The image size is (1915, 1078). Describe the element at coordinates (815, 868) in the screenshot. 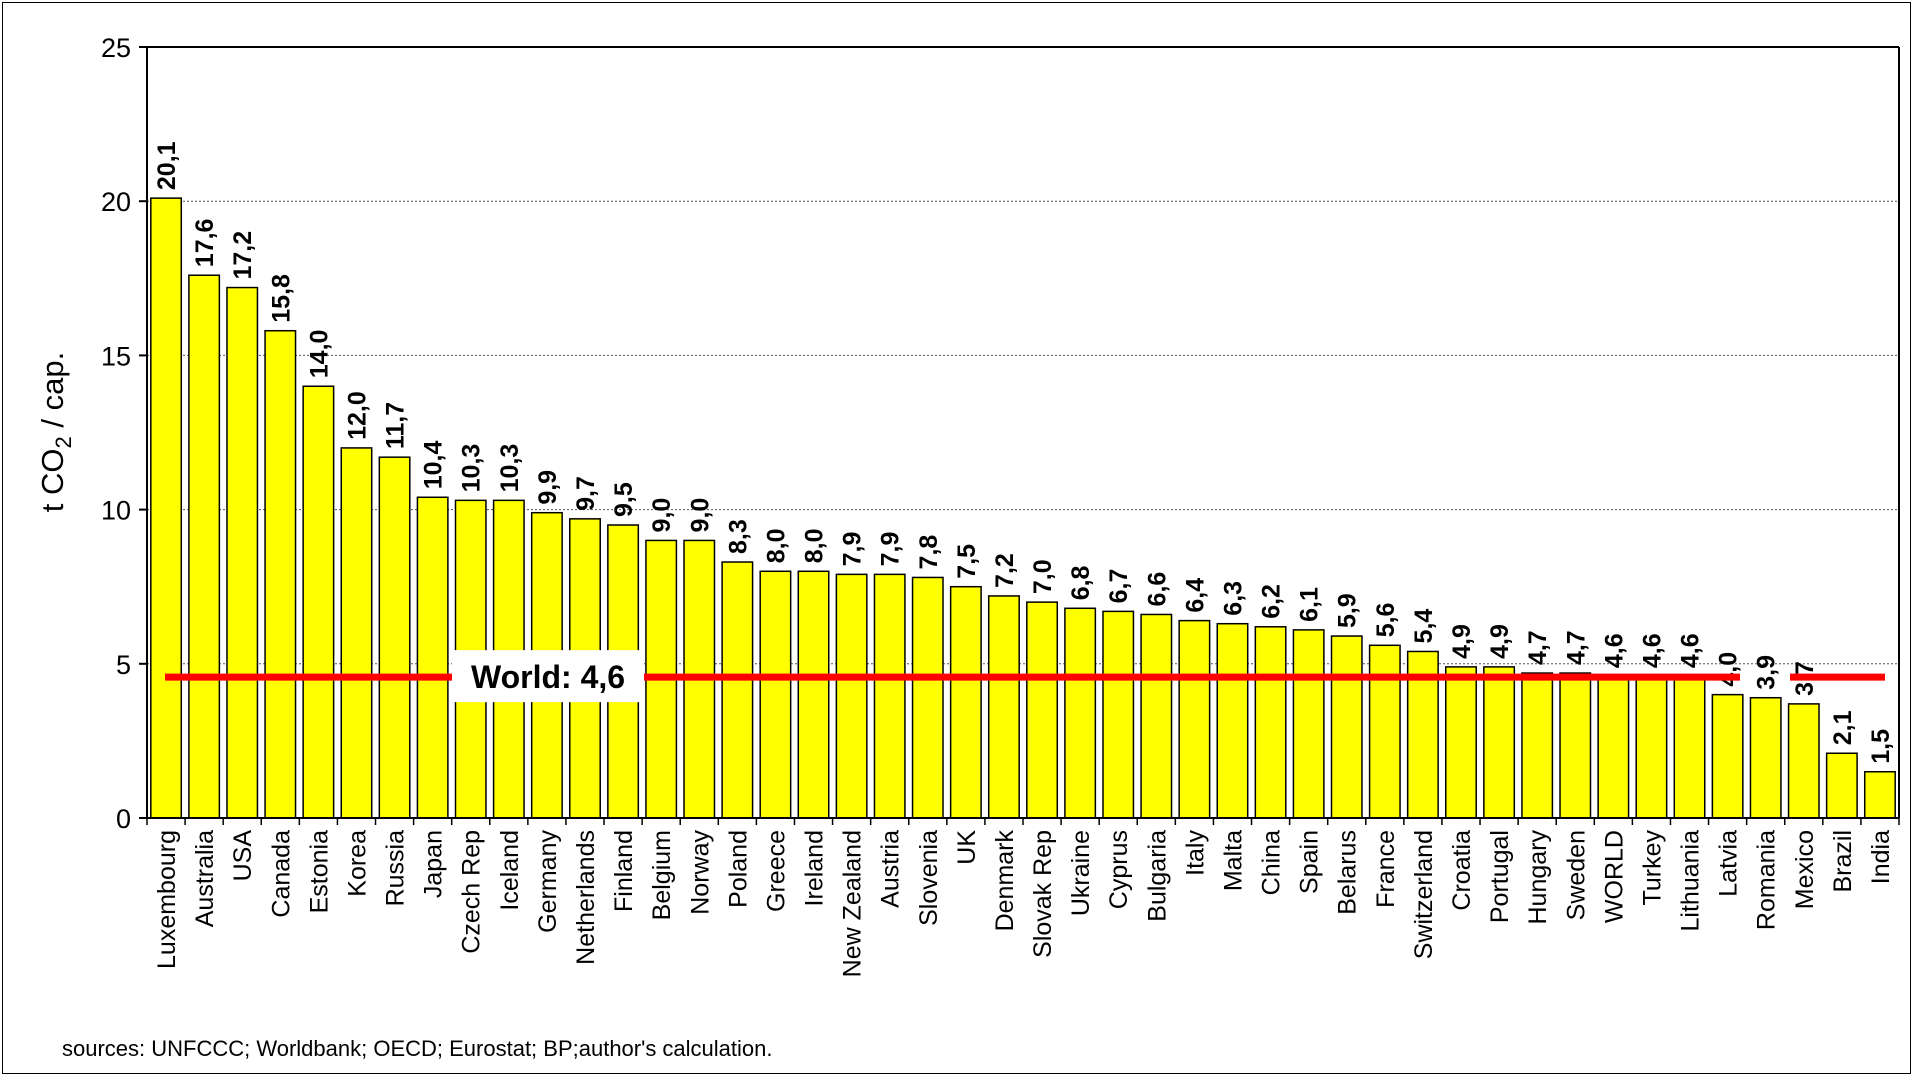

I see `category-label: Ireland` at that location.